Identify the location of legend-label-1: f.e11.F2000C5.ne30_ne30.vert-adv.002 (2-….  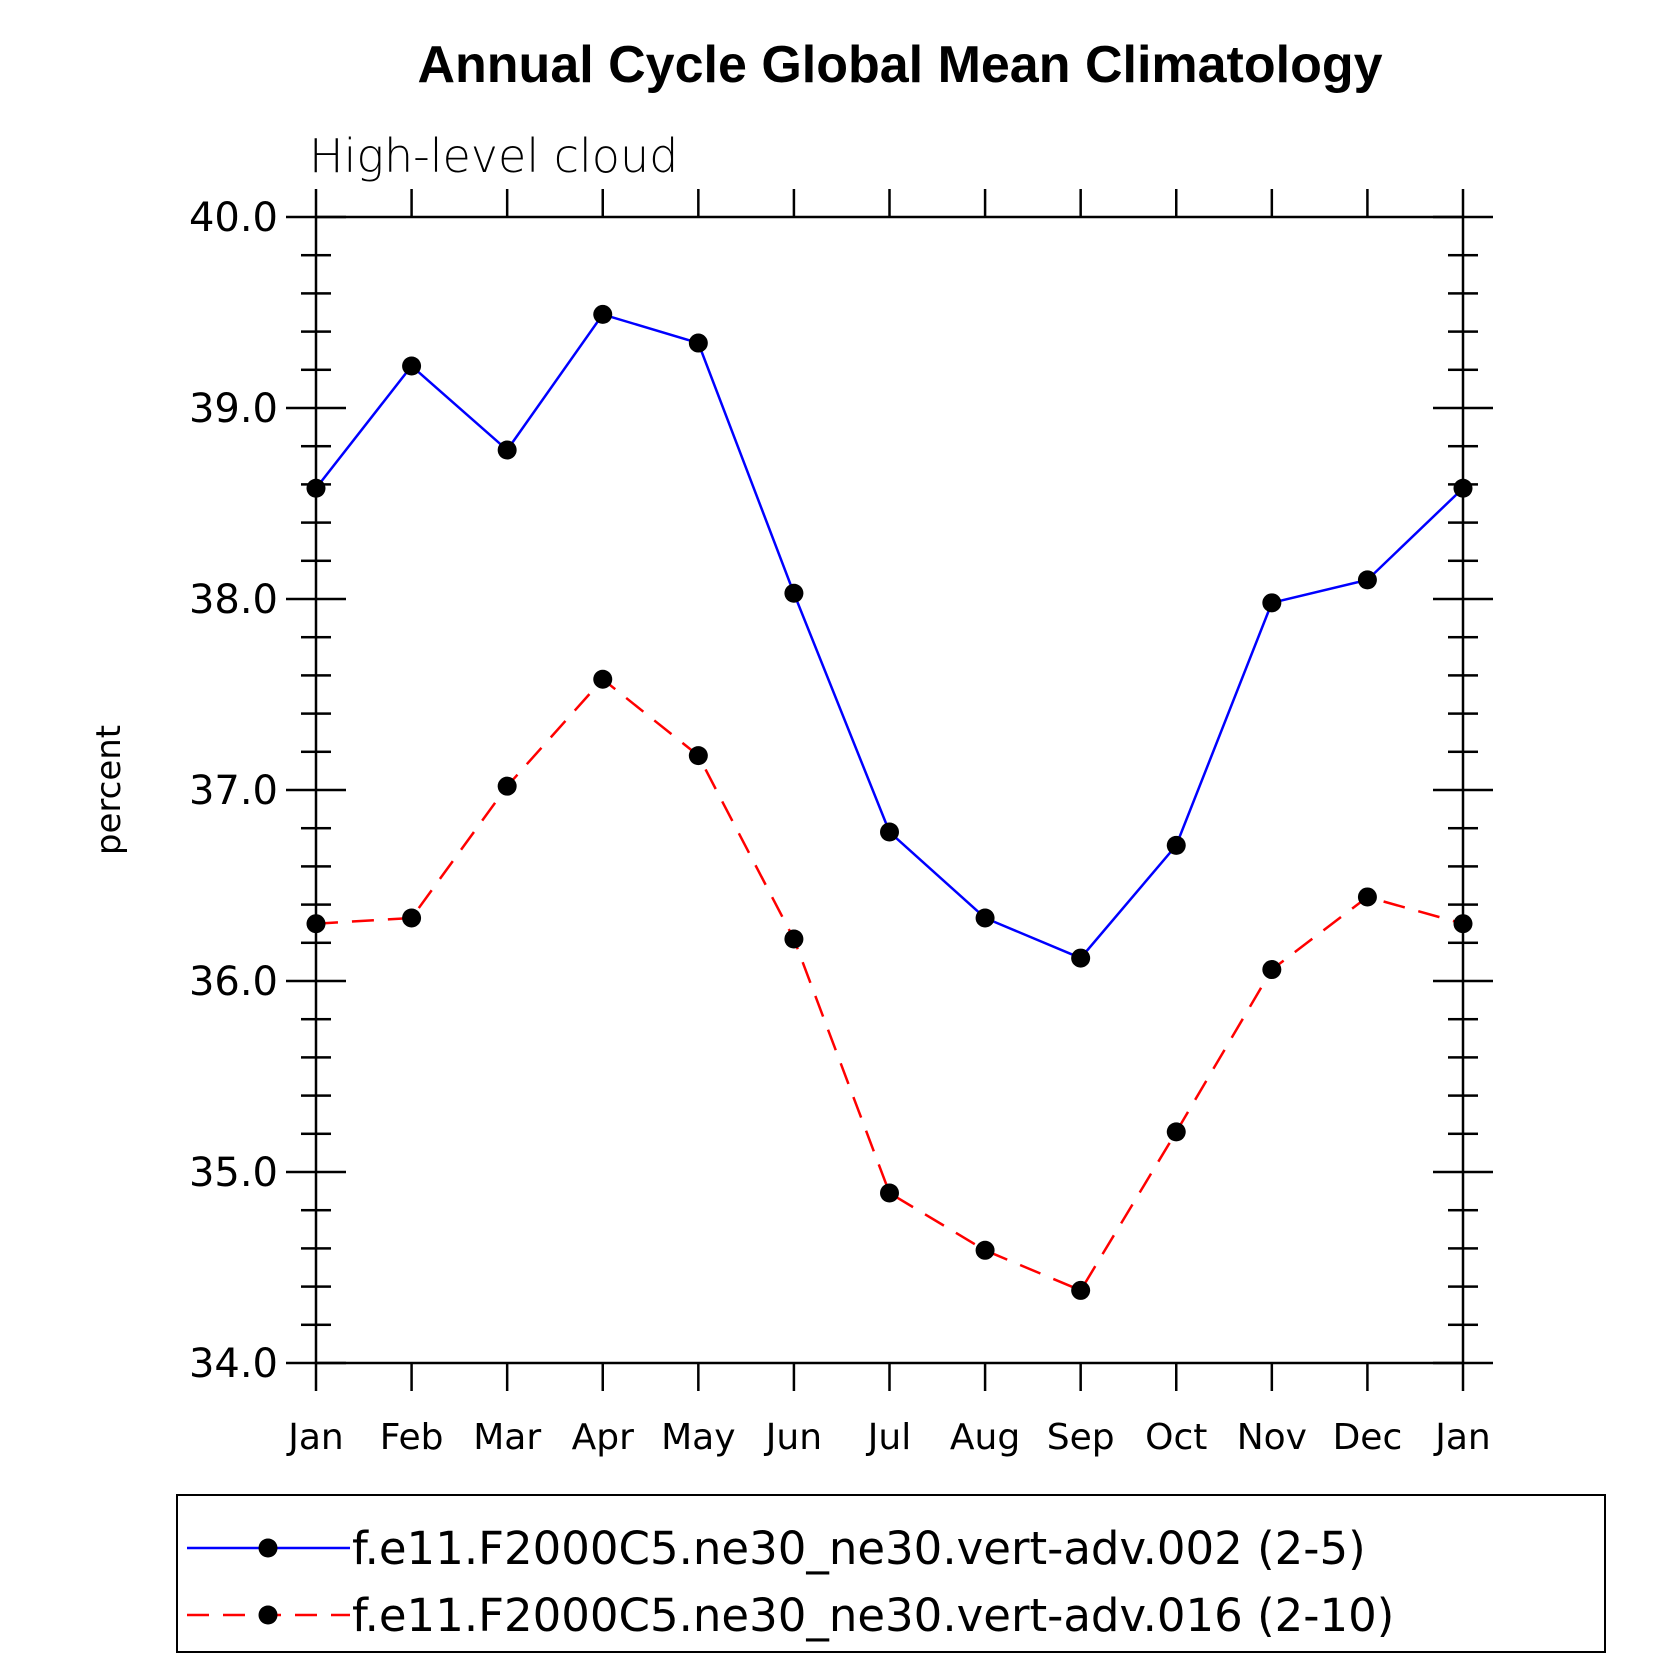
(859, 1548).